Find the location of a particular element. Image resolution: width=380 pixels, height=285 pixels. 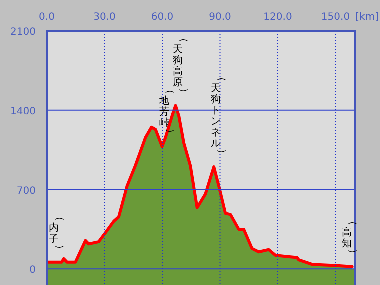

annotation: （内子） is located at coordinates (57, 232).